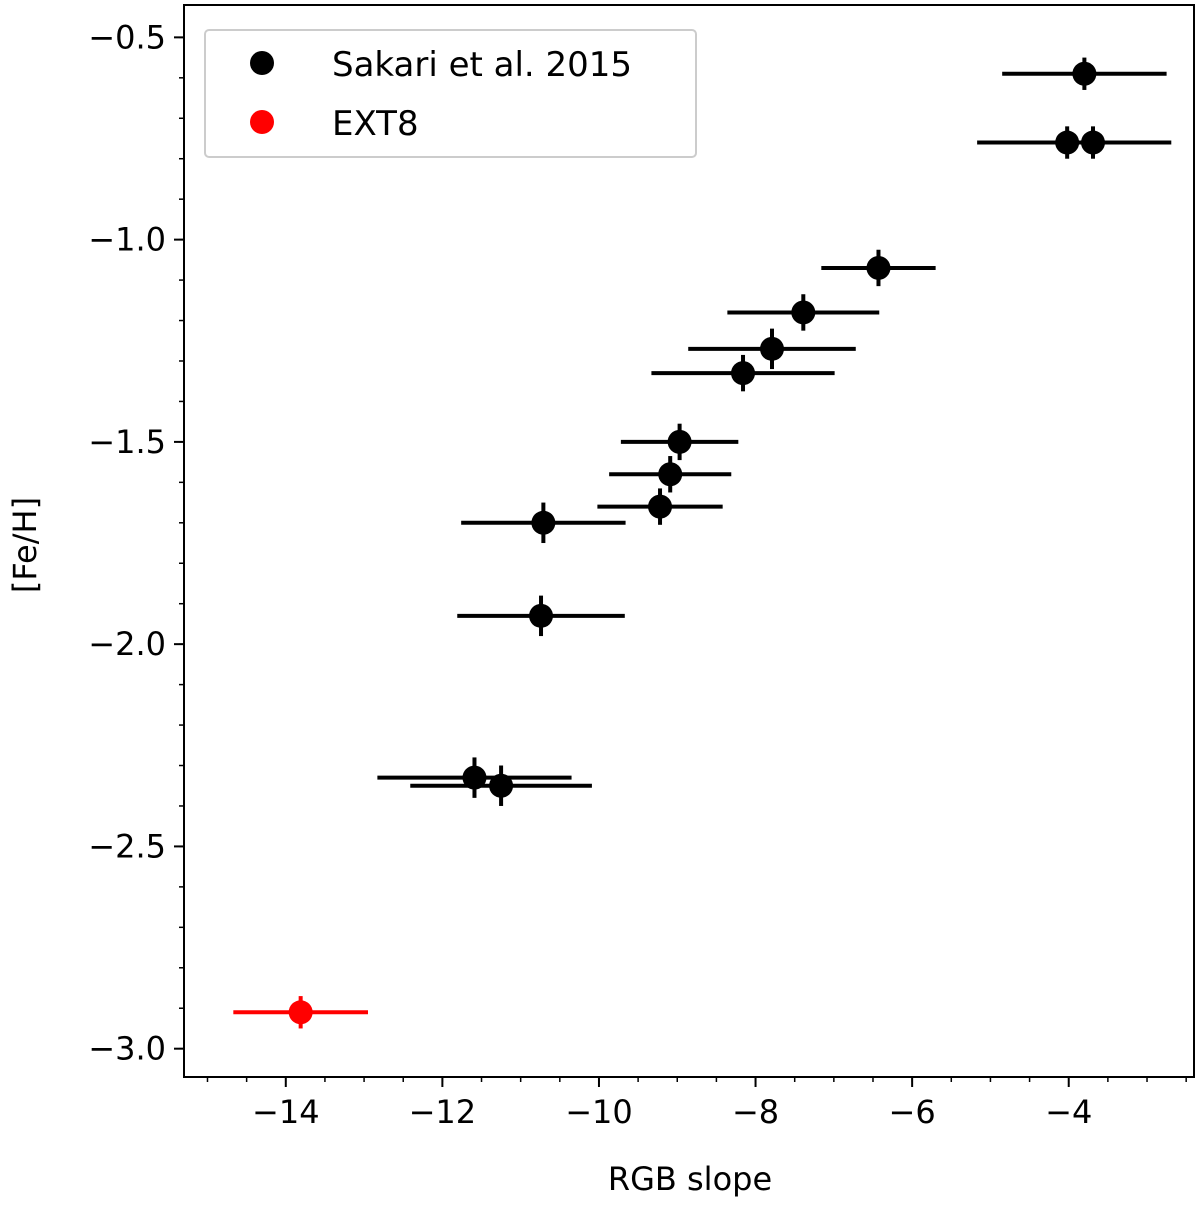 This screenshot has height=1208, width=1200. I want to click on y-tick-label: −1.5, so click(127, 442).